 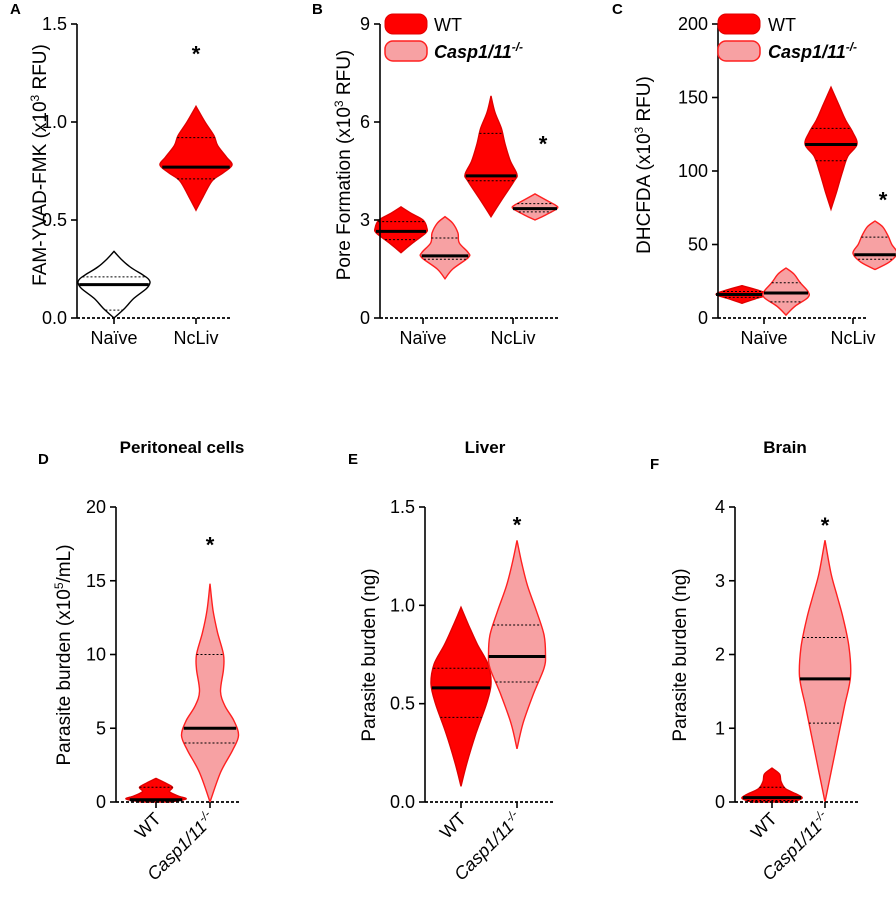 What do you see at coordinates (874, 245) in the screenshot?
I see `violin-C-ncliv-ko` at bounding box center [874, 245].